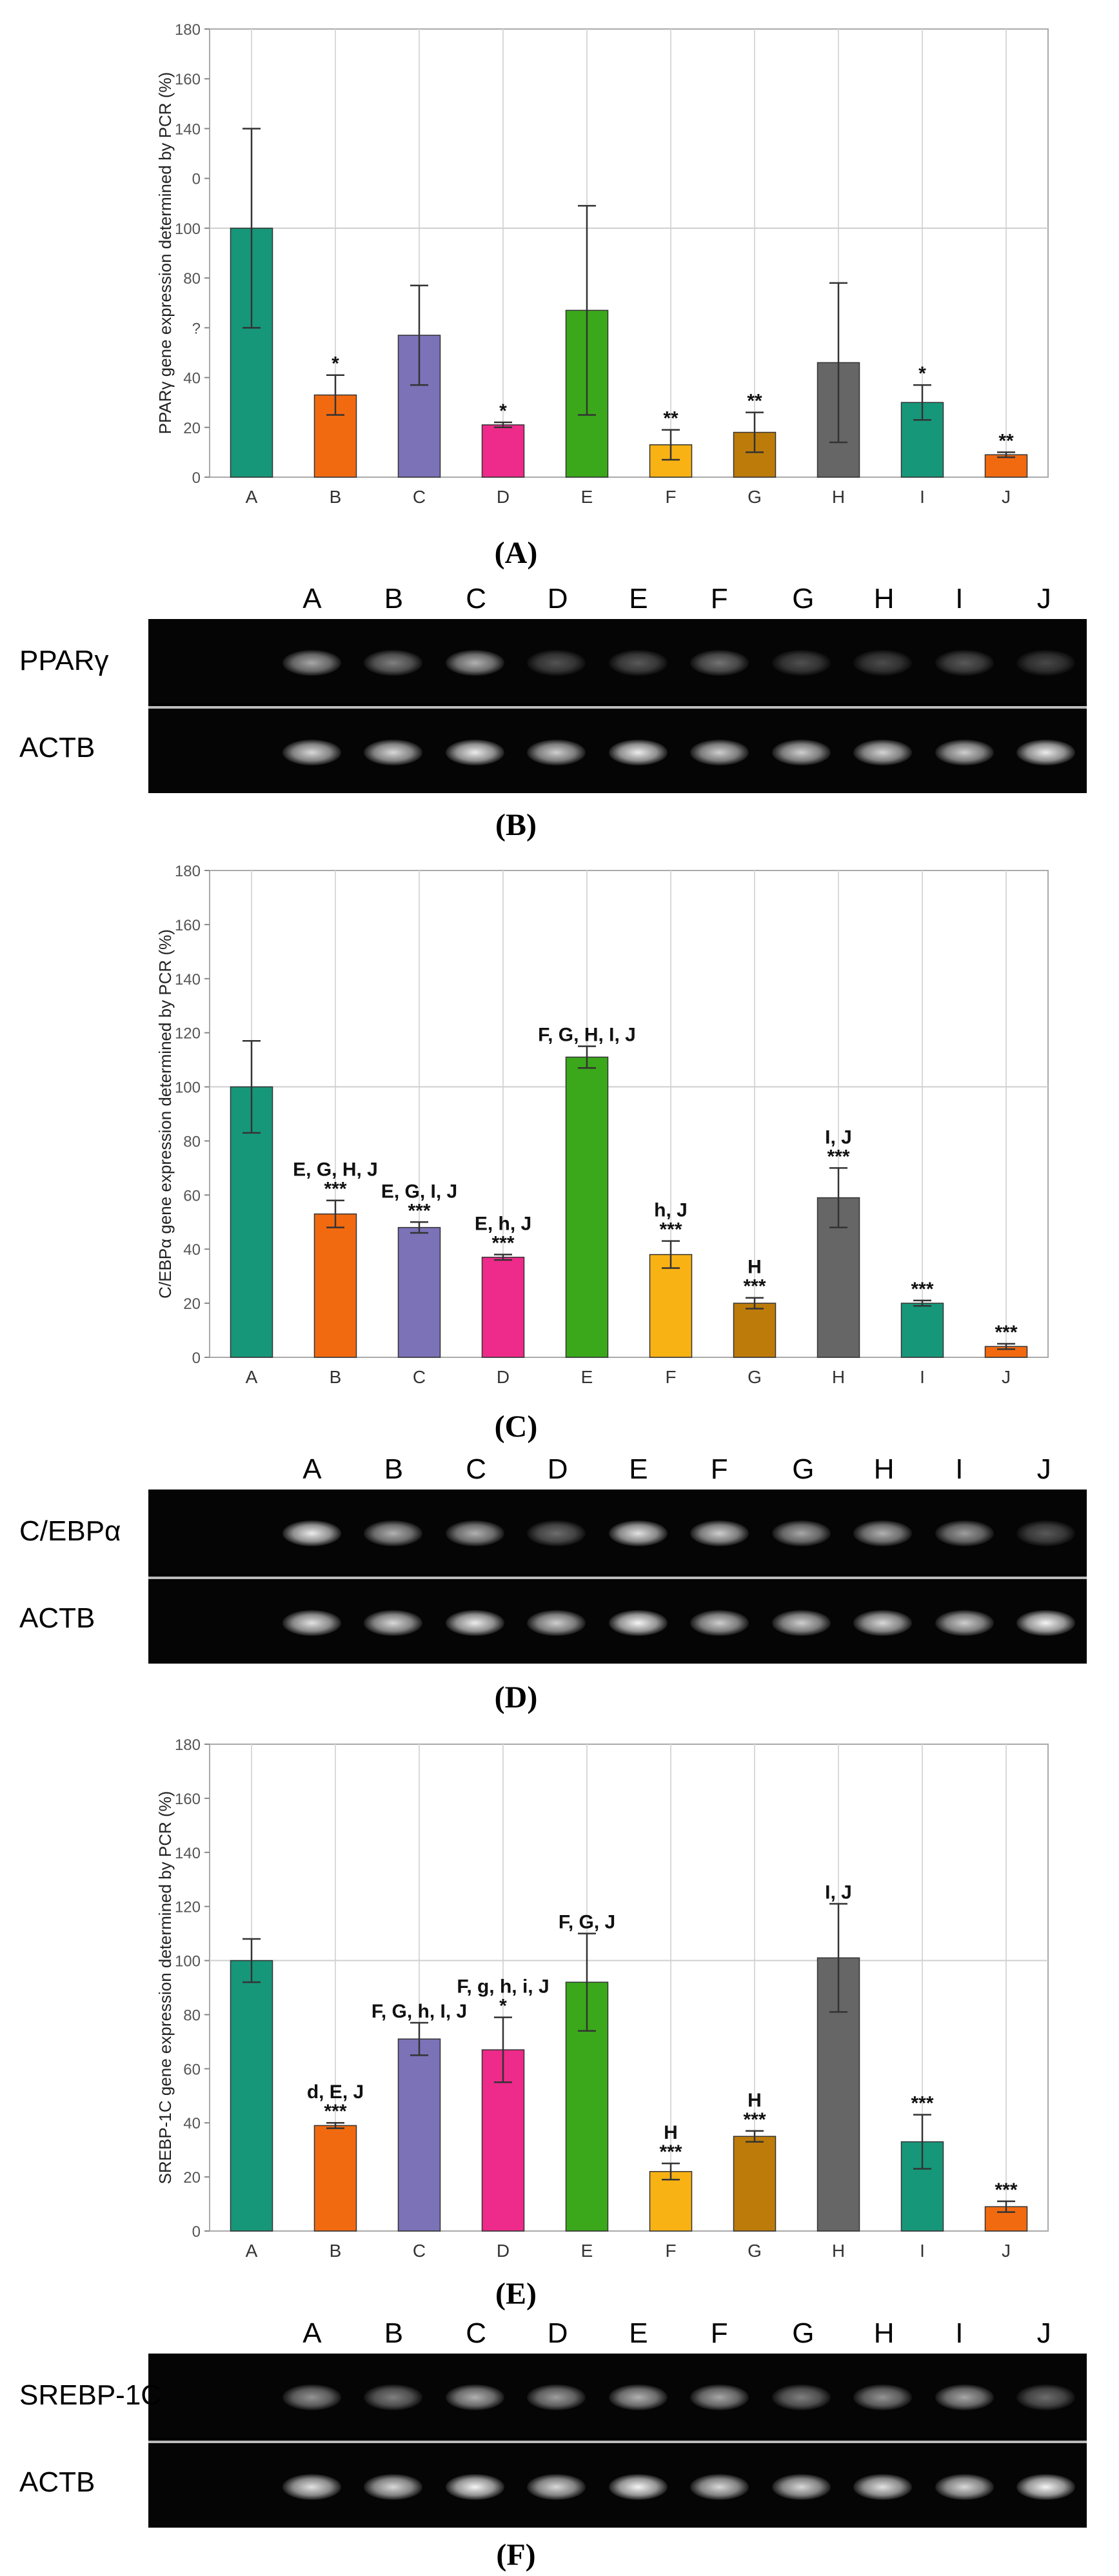 Image resolution: width=1119 pixels, height=2576 pixels. Describe the element at coordinates (839, 497) in the screenshot. I see `x-tick-label: H` at that location.